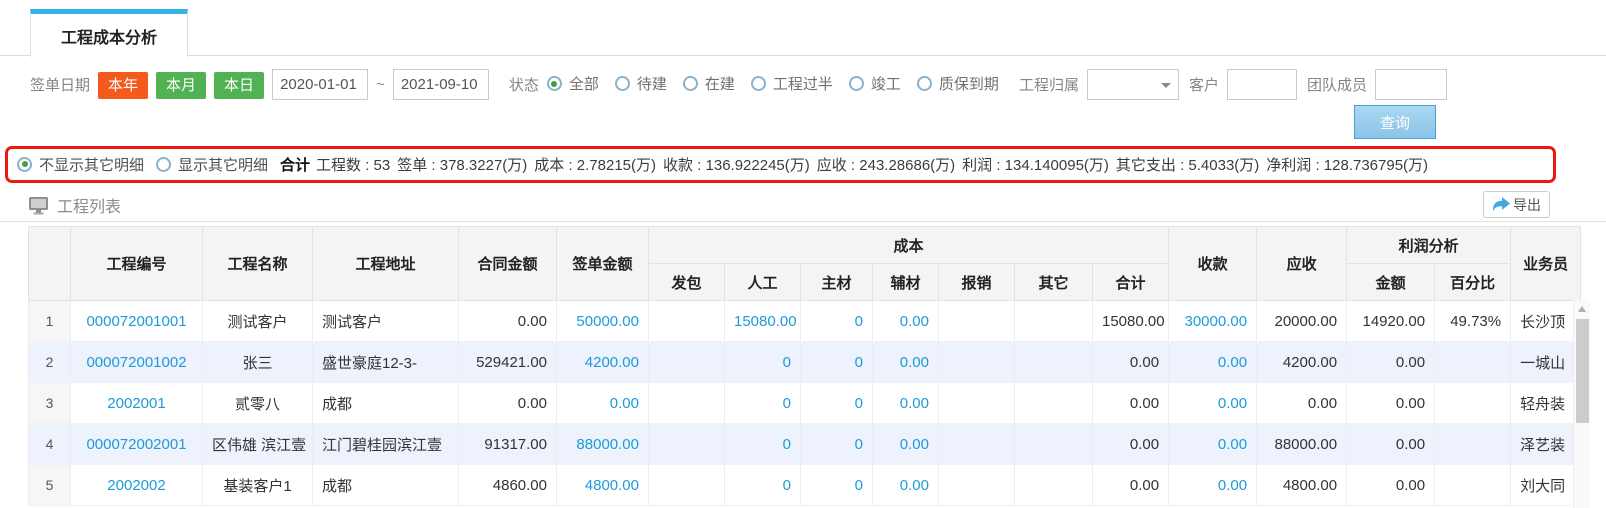 The image size is (1606, 508). I want to click on cell-cost-other, so click(1053, 403).